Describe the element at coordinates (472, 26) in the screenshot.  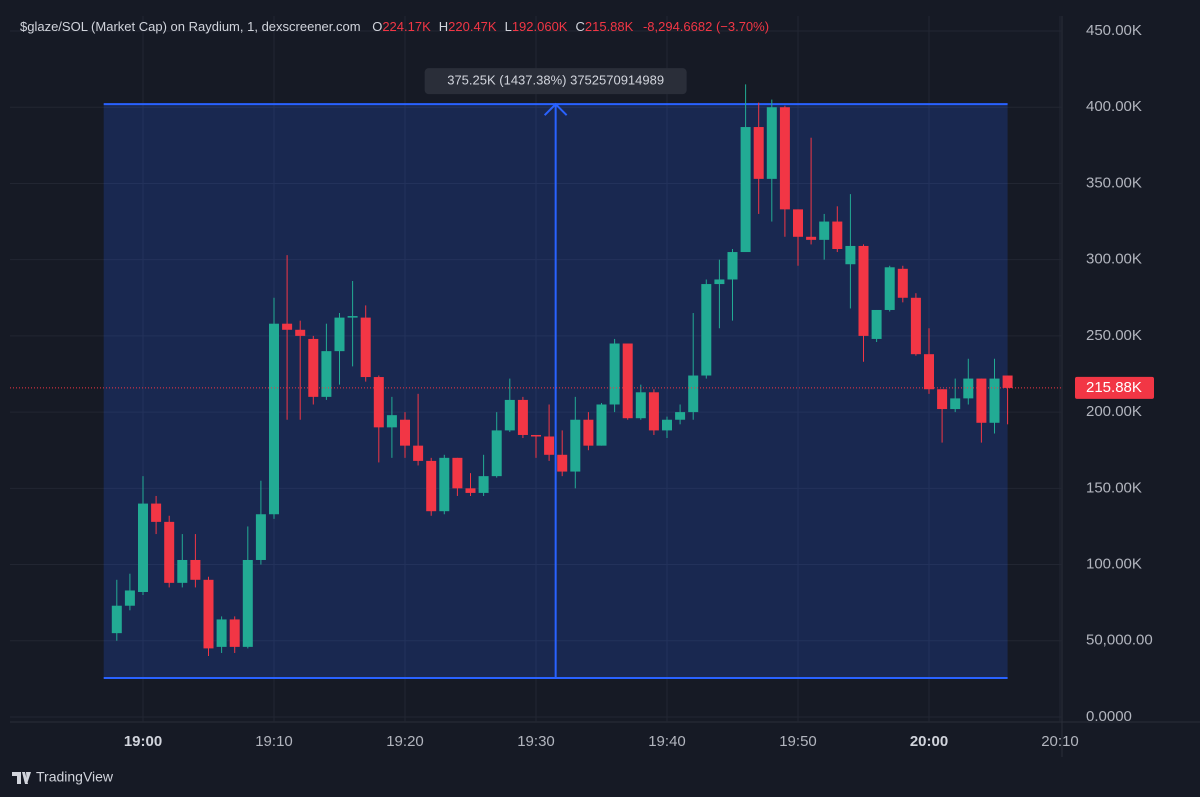
I see `ohlc-value: 220.47K` at that location.